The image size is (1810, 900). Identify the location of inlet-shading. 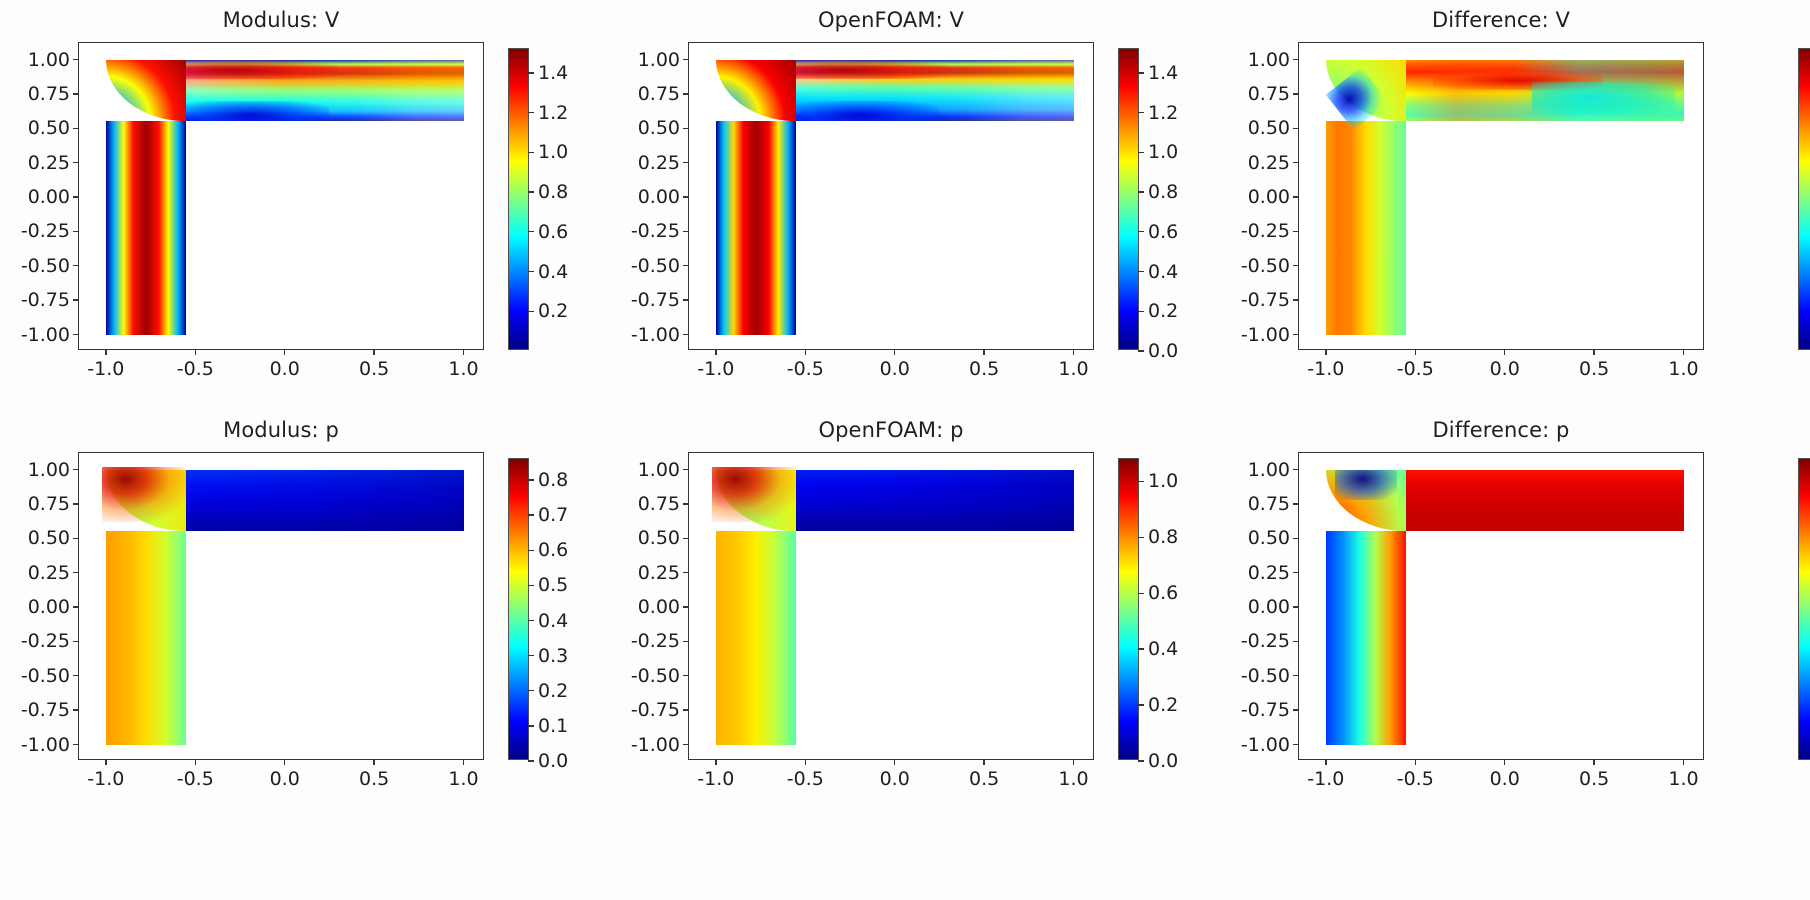
(756, 638).